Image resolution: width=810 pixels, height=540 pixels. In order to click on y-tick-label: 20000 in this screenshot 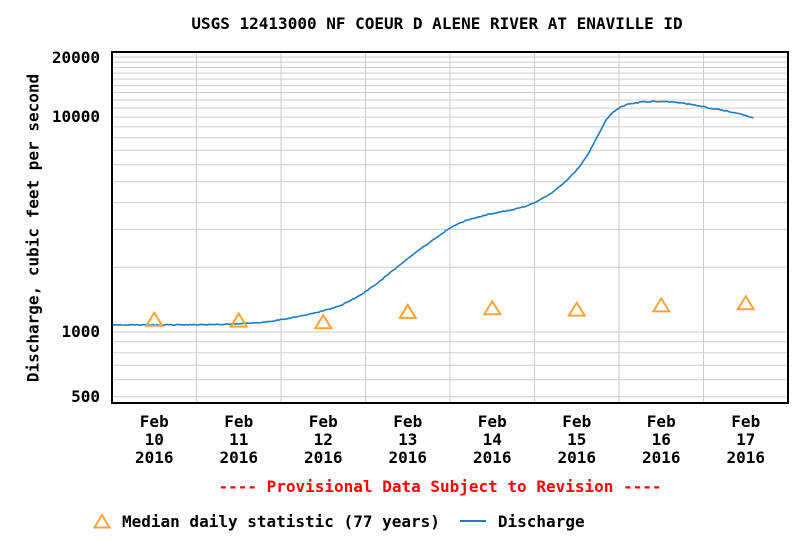, I will do `click(75, 57)`.